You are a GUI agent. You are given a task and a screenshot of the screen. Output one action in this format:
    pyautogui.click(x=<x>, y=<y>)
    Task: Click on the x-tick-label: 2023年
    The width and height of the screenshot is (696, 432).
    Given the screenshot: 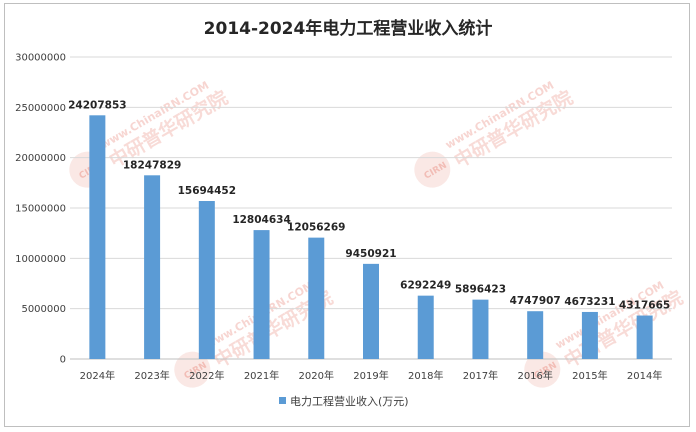 What is the action you would take?
    pyautogui.click(x=151, y=375)
    